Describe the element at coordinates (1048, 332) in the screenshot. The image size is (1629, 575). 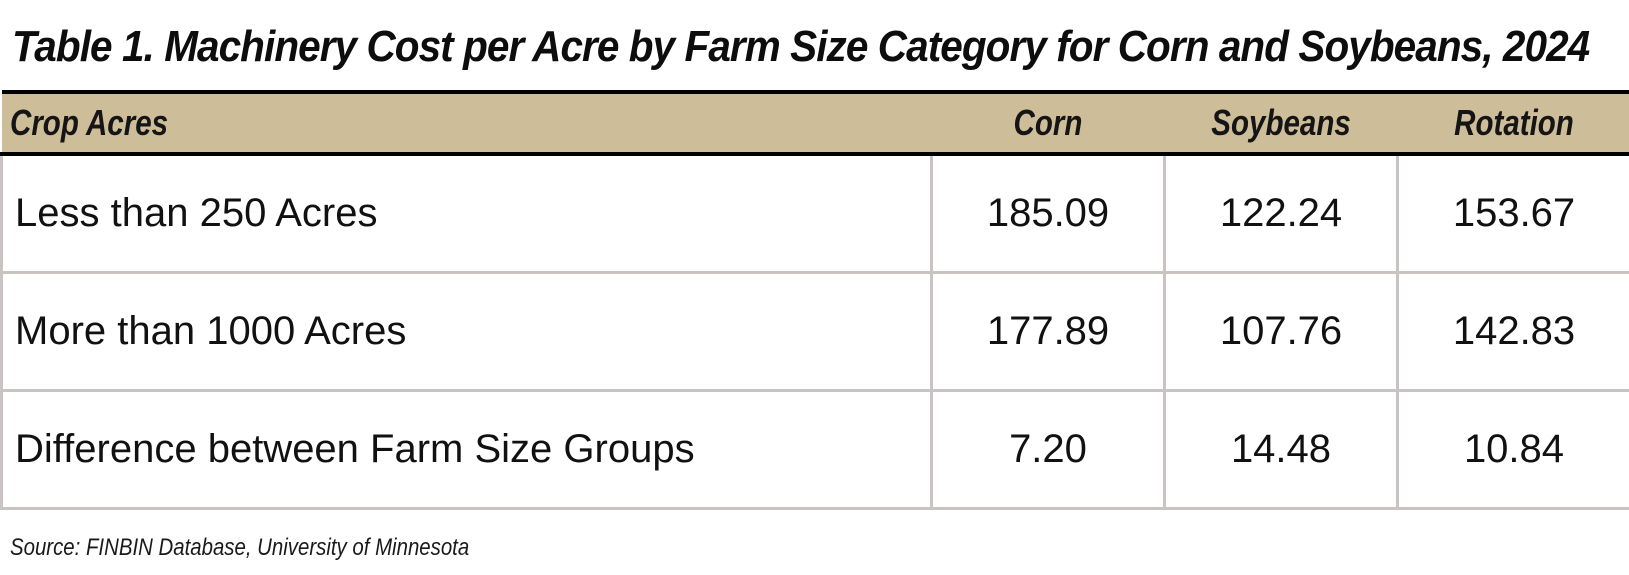
I see `cell-corn: 177.89` at that location.